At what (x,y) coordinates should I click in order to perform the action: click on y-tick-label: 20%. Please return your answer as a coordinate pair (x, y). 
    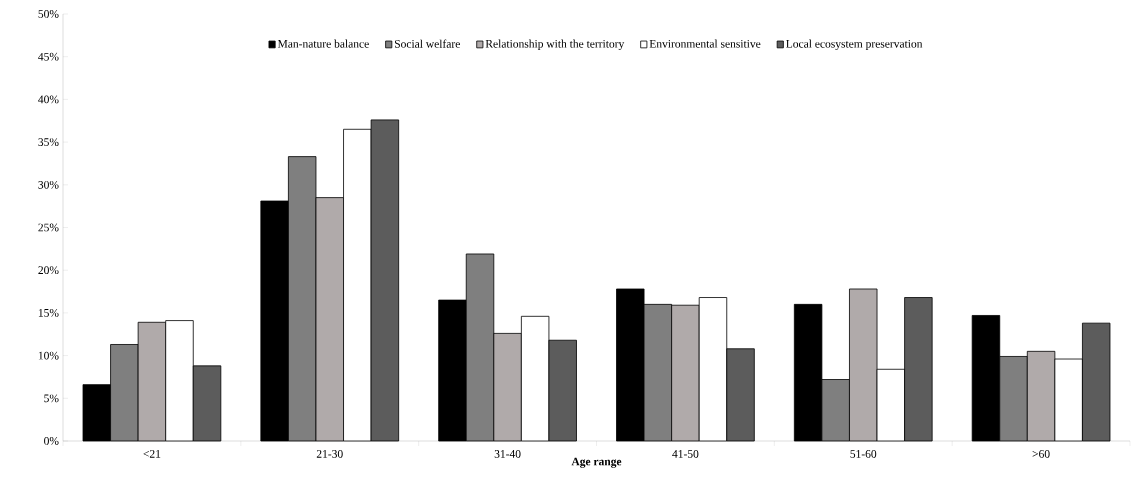
    Looking at the image, I should click on (48, 270).